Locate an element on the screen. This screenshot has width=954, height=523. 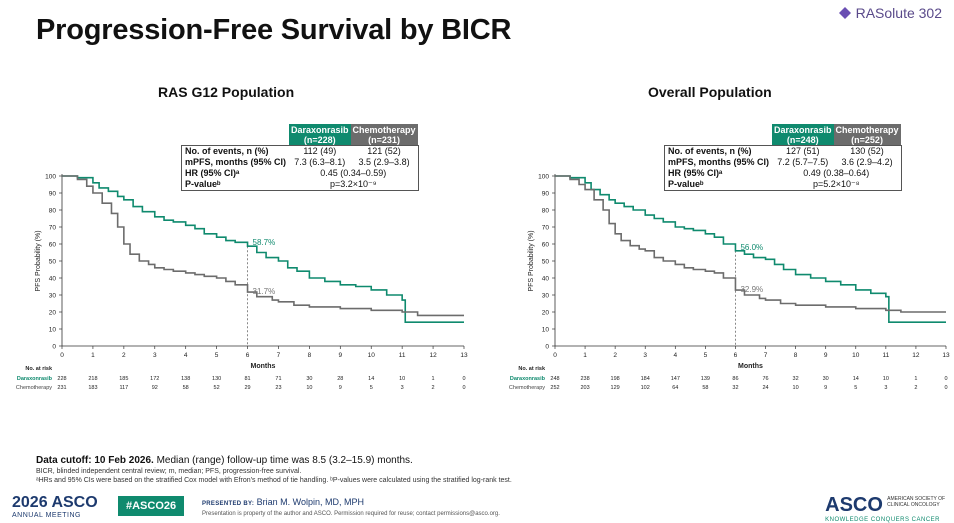
risk-count-chemotherapy: 231 is located at coordinates (61, 388).